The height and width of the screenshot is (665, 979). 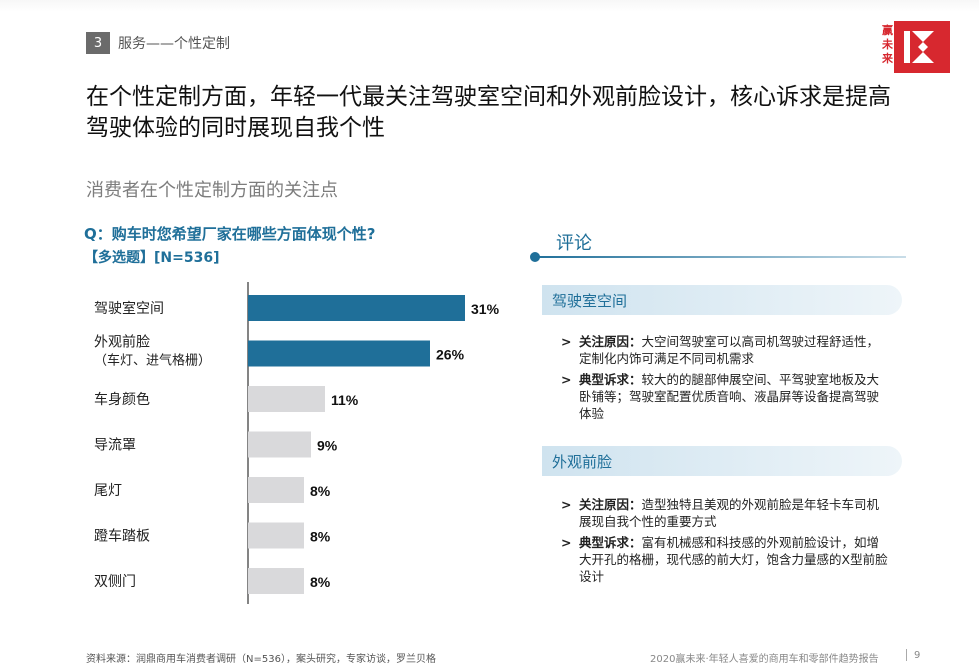 What do you see at coordinates (722, 300) in the screenshot?
I see `comment-block-title-cabin: 驾驶室空间` at bounding box center [722, 300].